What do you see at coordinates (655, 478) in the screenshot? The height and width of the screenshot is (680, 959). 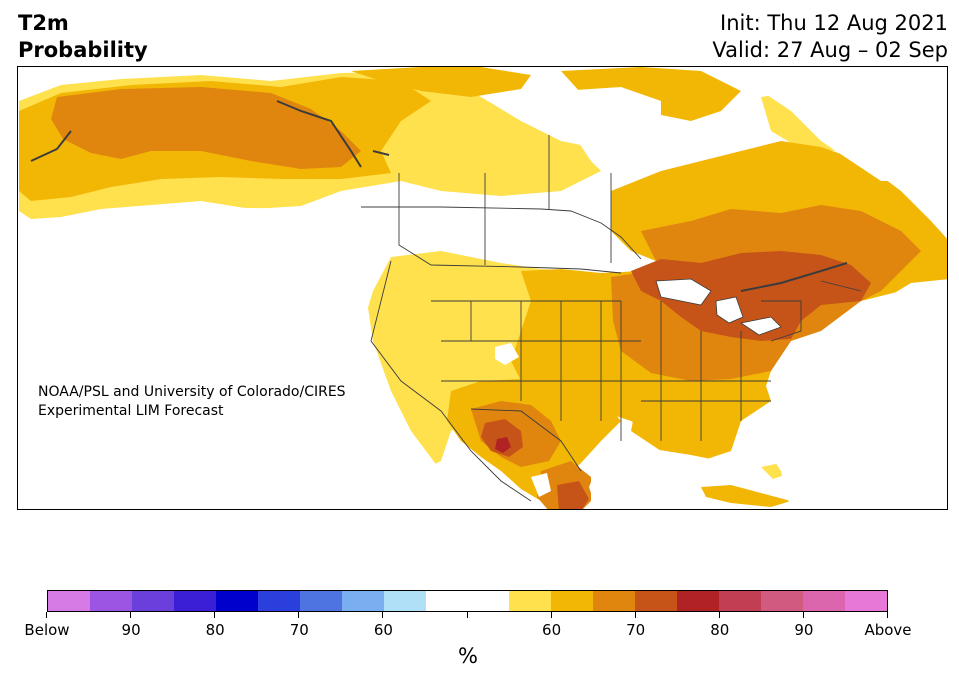 I see `gulf-of-mexico` at bounding box center [655, 478].